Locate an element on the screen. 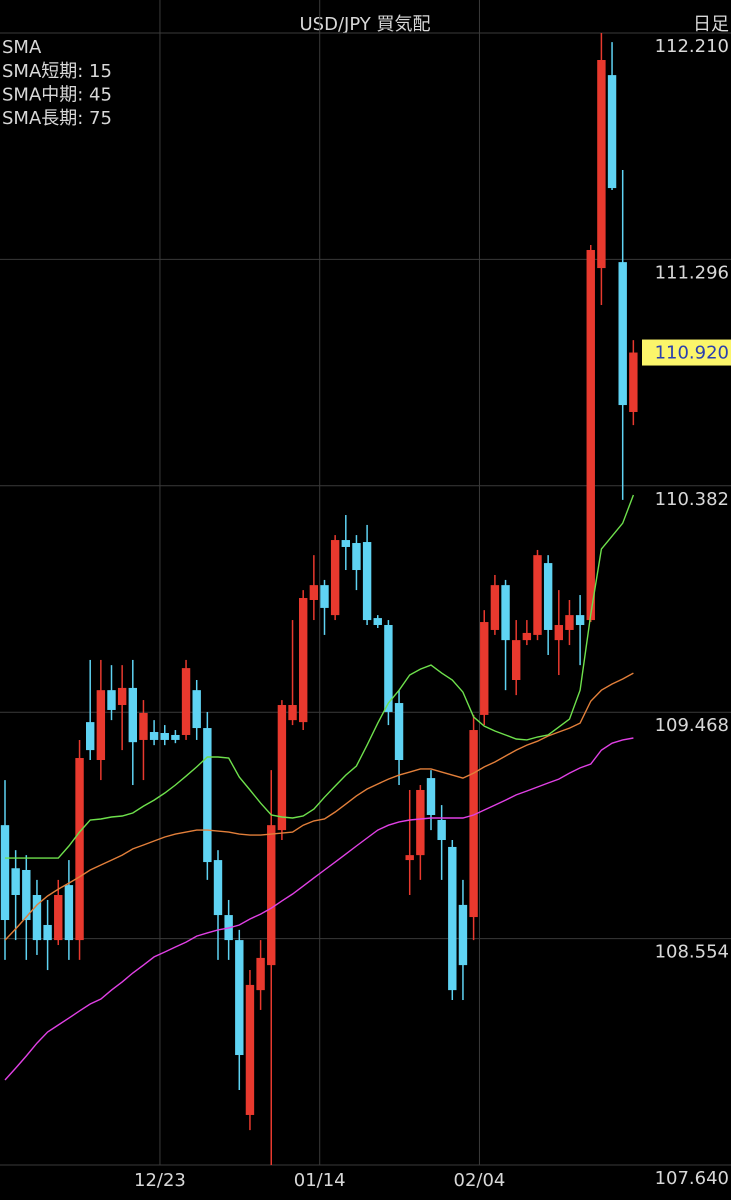  y-tick-label: 111.296 is located at coordinates (692, 272).